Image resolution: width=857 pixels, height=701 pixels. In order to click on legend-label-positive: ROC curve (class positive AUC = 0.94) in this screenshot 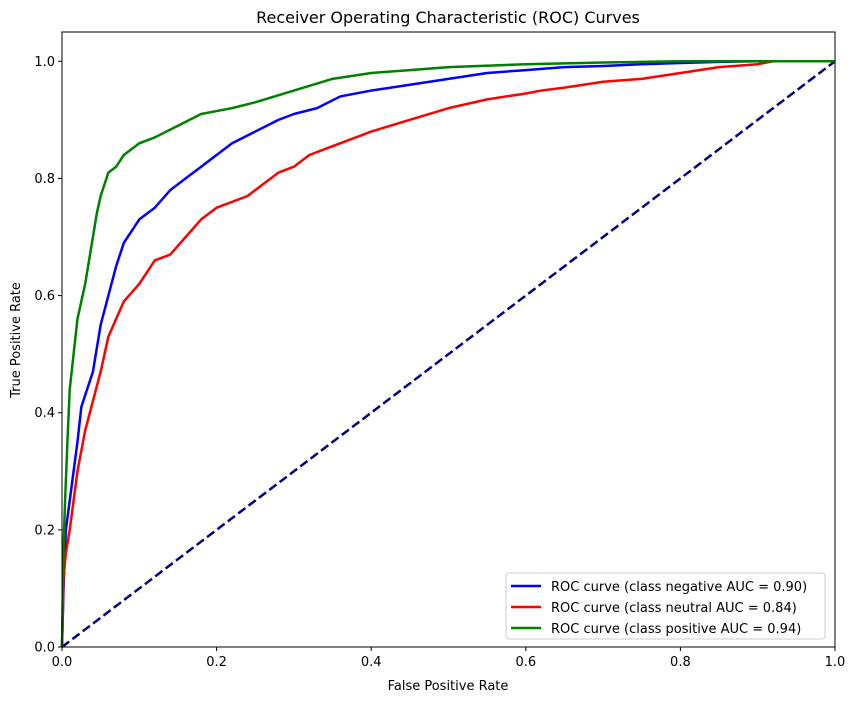, I will do `click(676, 629)`.